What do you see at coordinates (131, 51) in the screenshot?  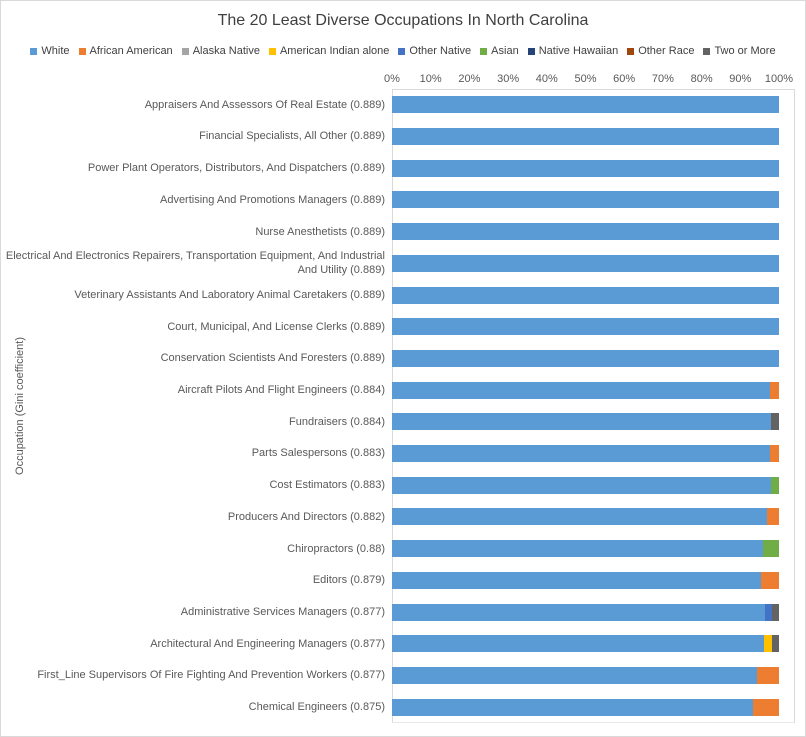 I see `legend-label: African American` at bounding box center [131, 51].